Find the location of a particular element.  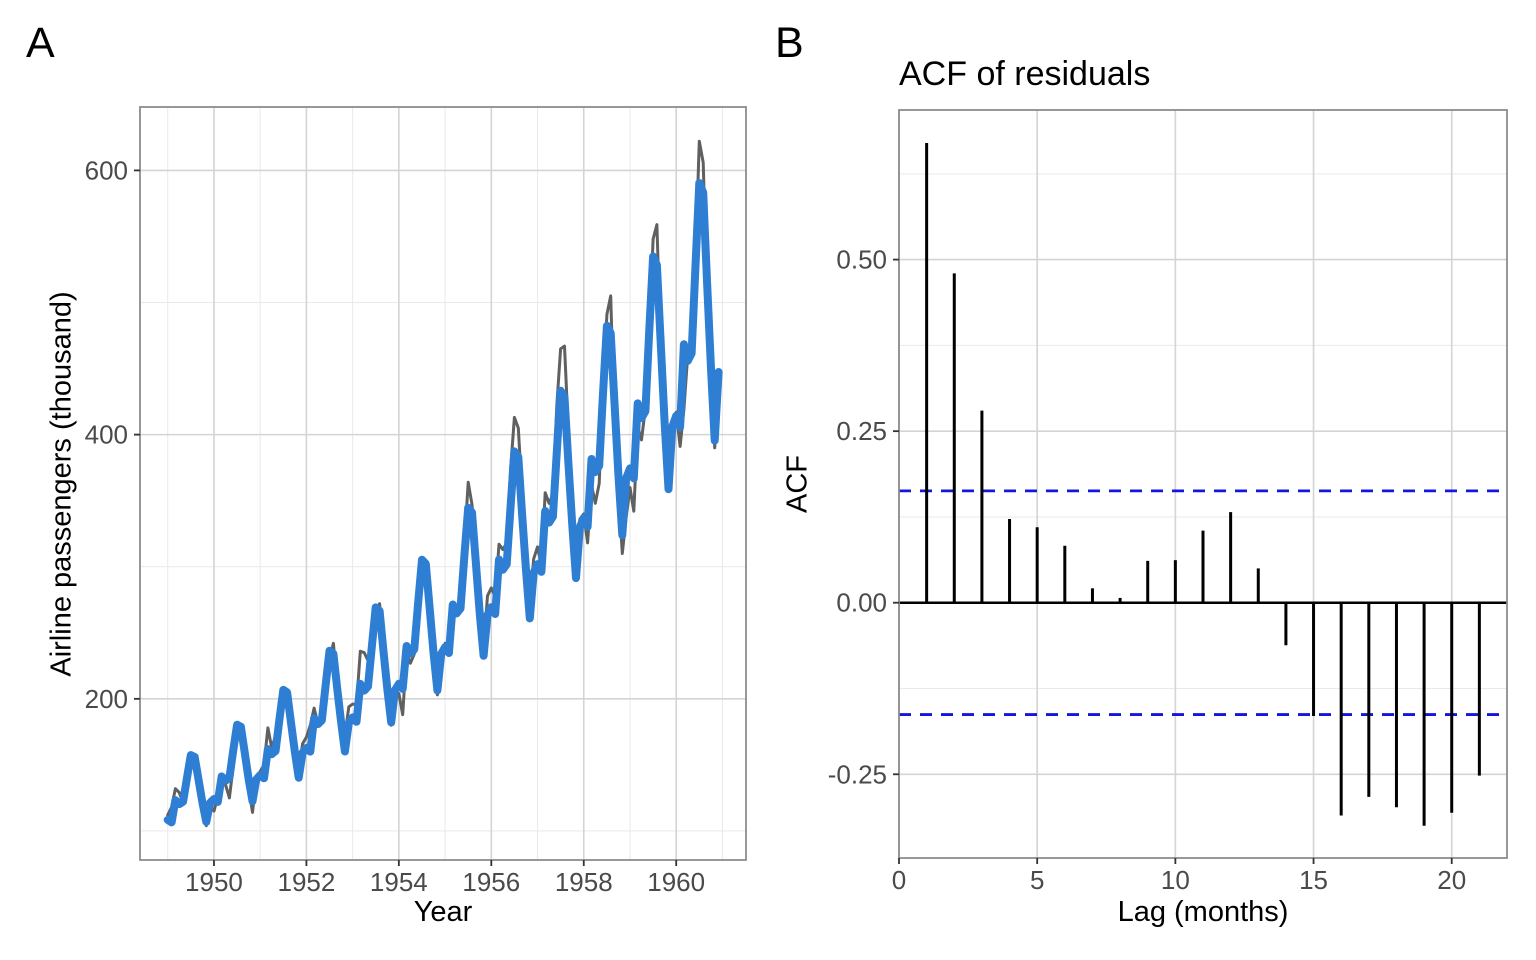

panel-b-y-axis-title: ACF is located at coordinates (797, 484).